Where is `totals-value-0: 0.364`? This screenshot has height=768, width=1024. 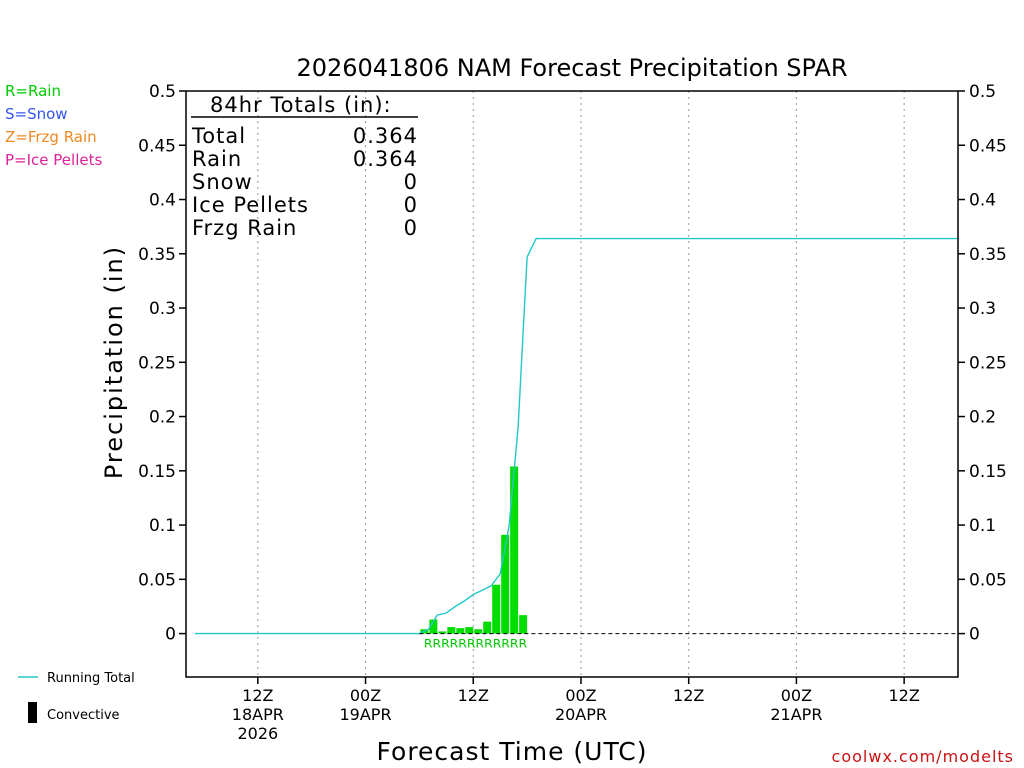 totals-value-0: 0.364 is located at coordinates (385, 136).